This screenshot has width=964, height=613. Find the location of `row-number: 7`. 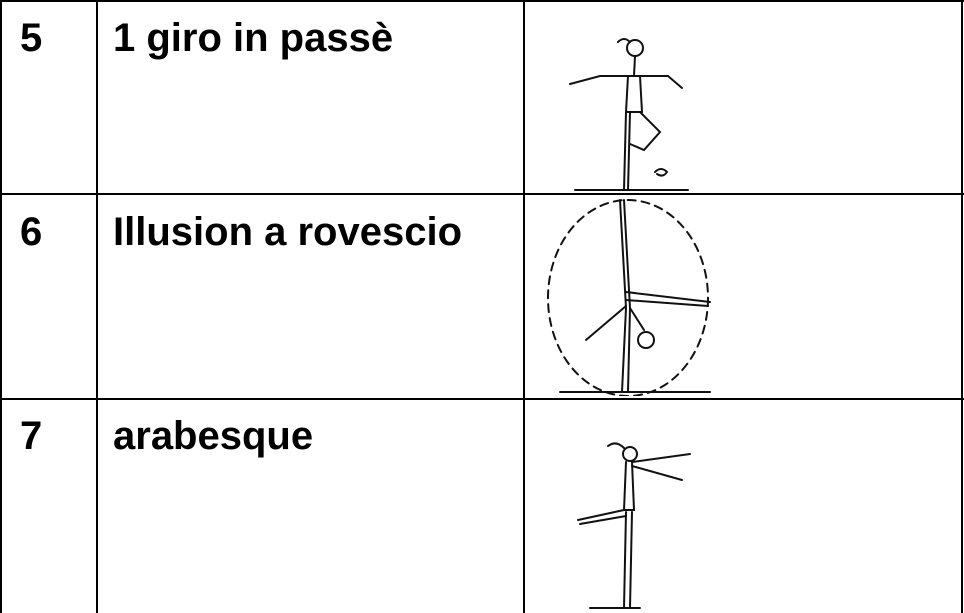

row-number: 7 is located at coordinates (31, 436).